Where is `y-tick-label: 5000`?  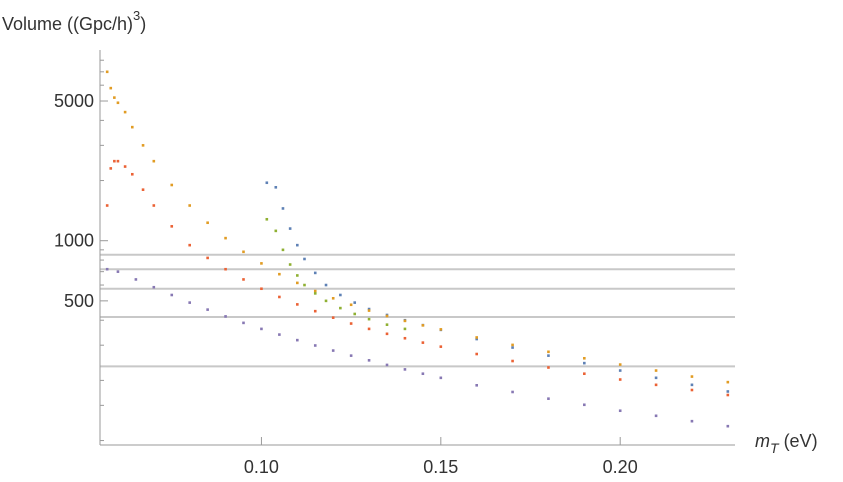 y-tick-label: 5000 is located at coordinates (74, 101).